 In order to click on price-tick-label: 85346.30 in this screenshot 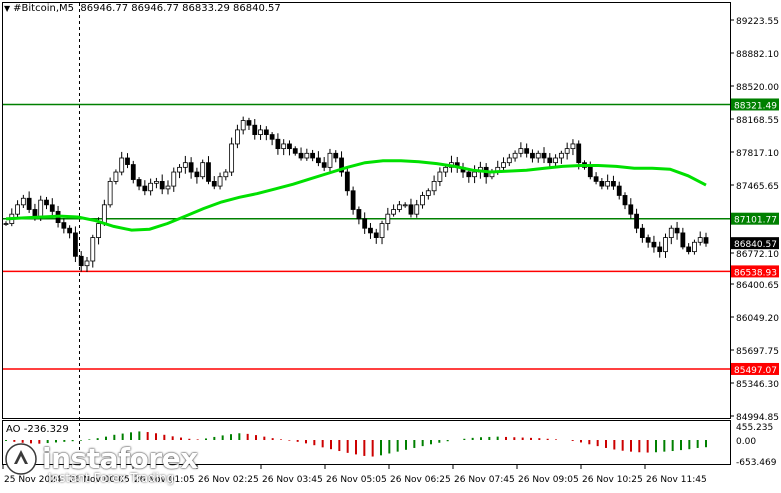, I will do `click(757, 385)`.